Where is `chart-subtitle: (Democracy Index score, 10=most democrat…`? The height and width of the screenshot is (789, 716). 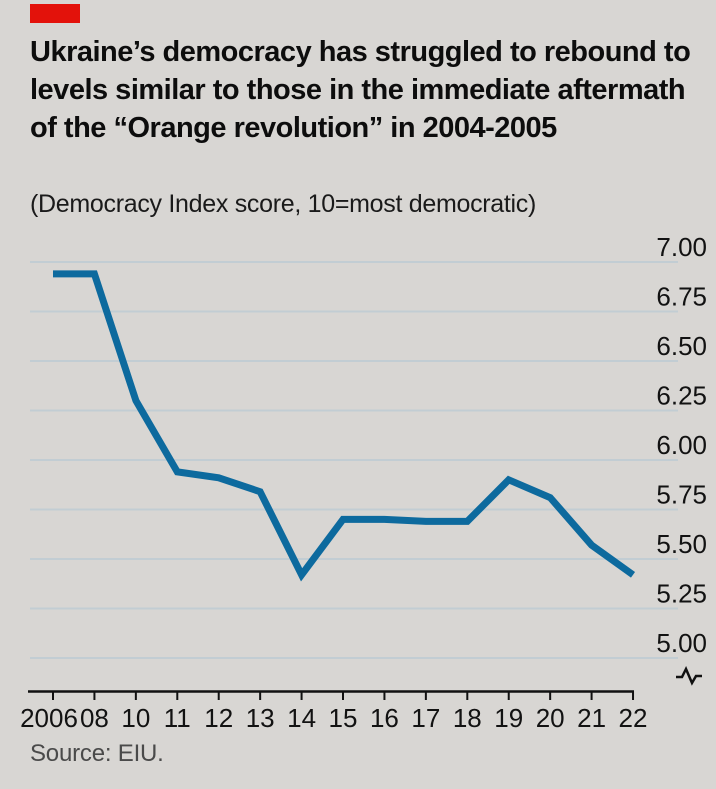
chart-subtitle: (Democracy Index score, 10=most democrat… is located at coordinates (283, 204).